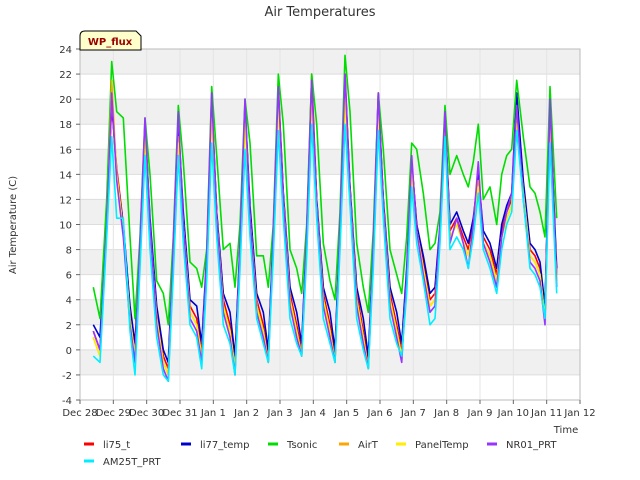  Describe the element at coordinates (65, 175) in the screenshot. I see `y-tick-label: 14` at that location.